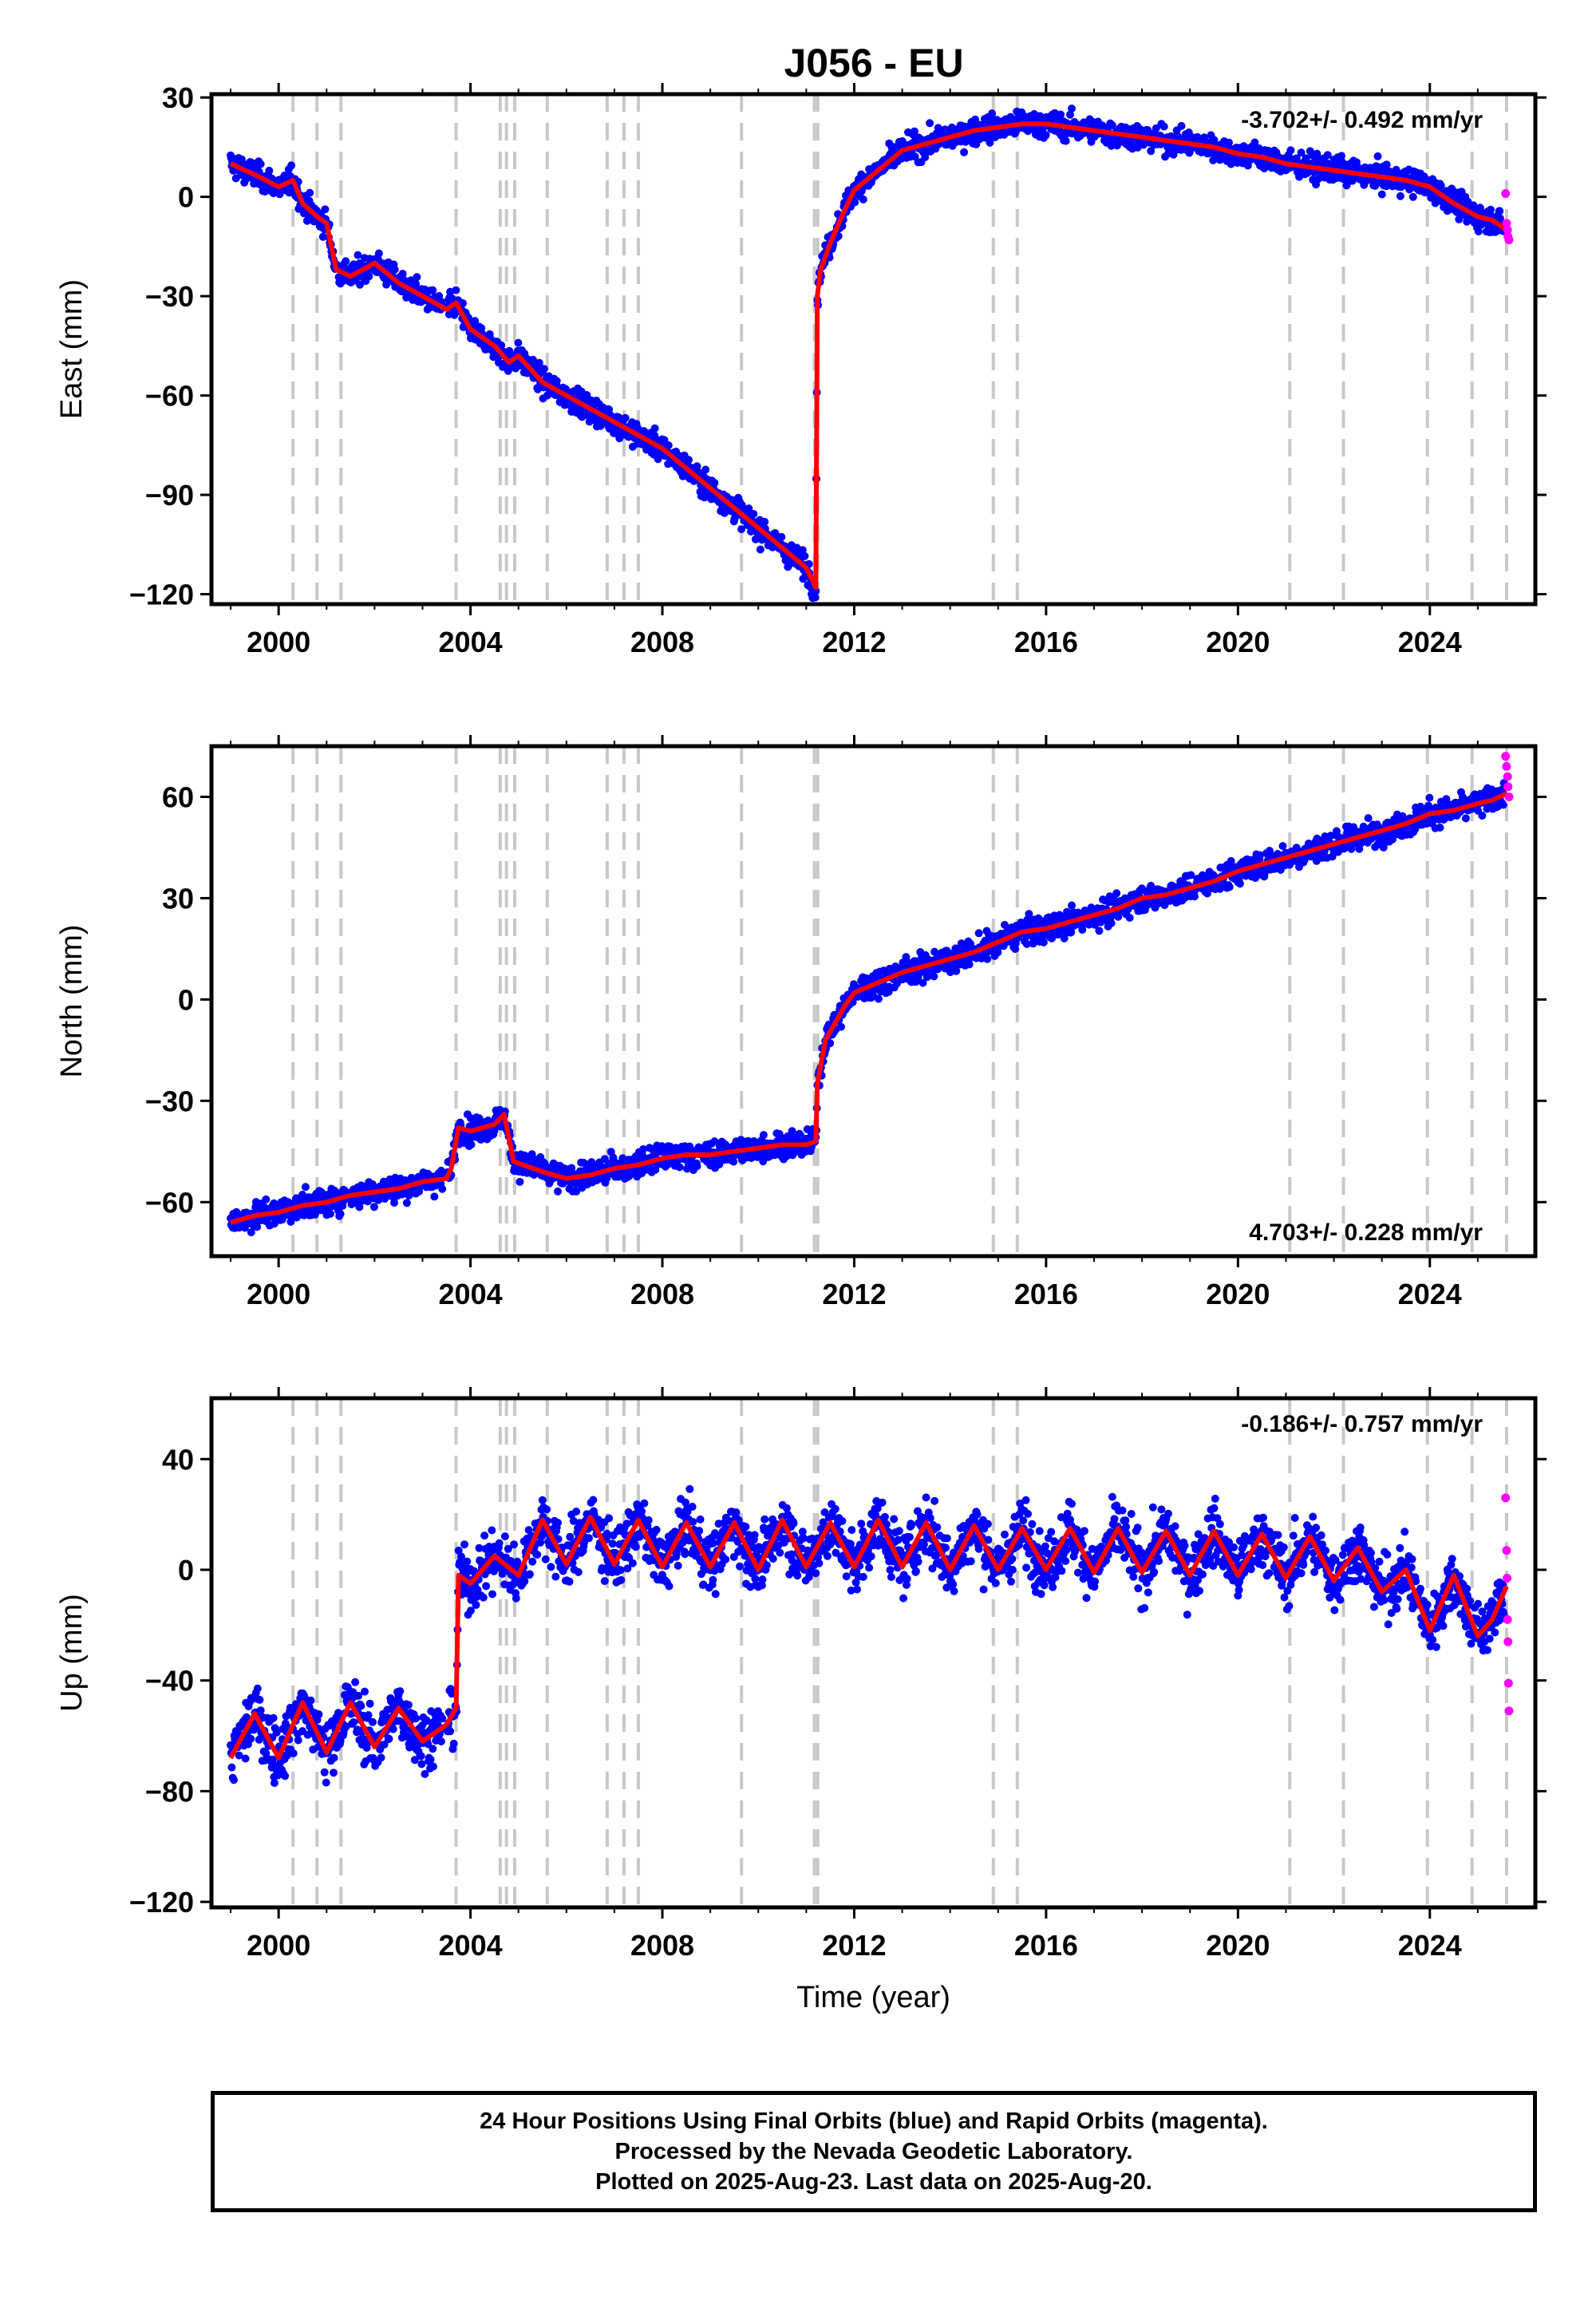  Describe the element at coordinates (72, 1653) in the screenshot. I see `y-axis-label: Up (mm)` at that location.